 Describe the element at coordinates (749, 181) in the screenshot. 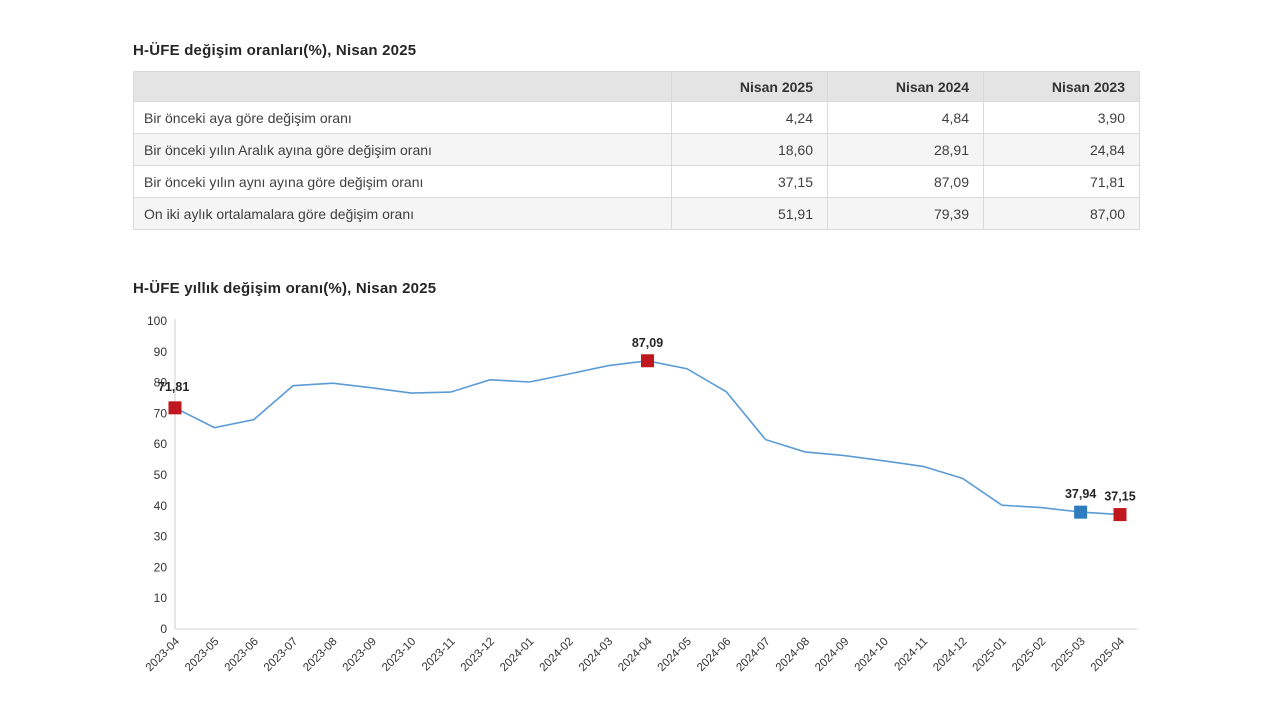

I see `value-cell: 37,15` at that location.